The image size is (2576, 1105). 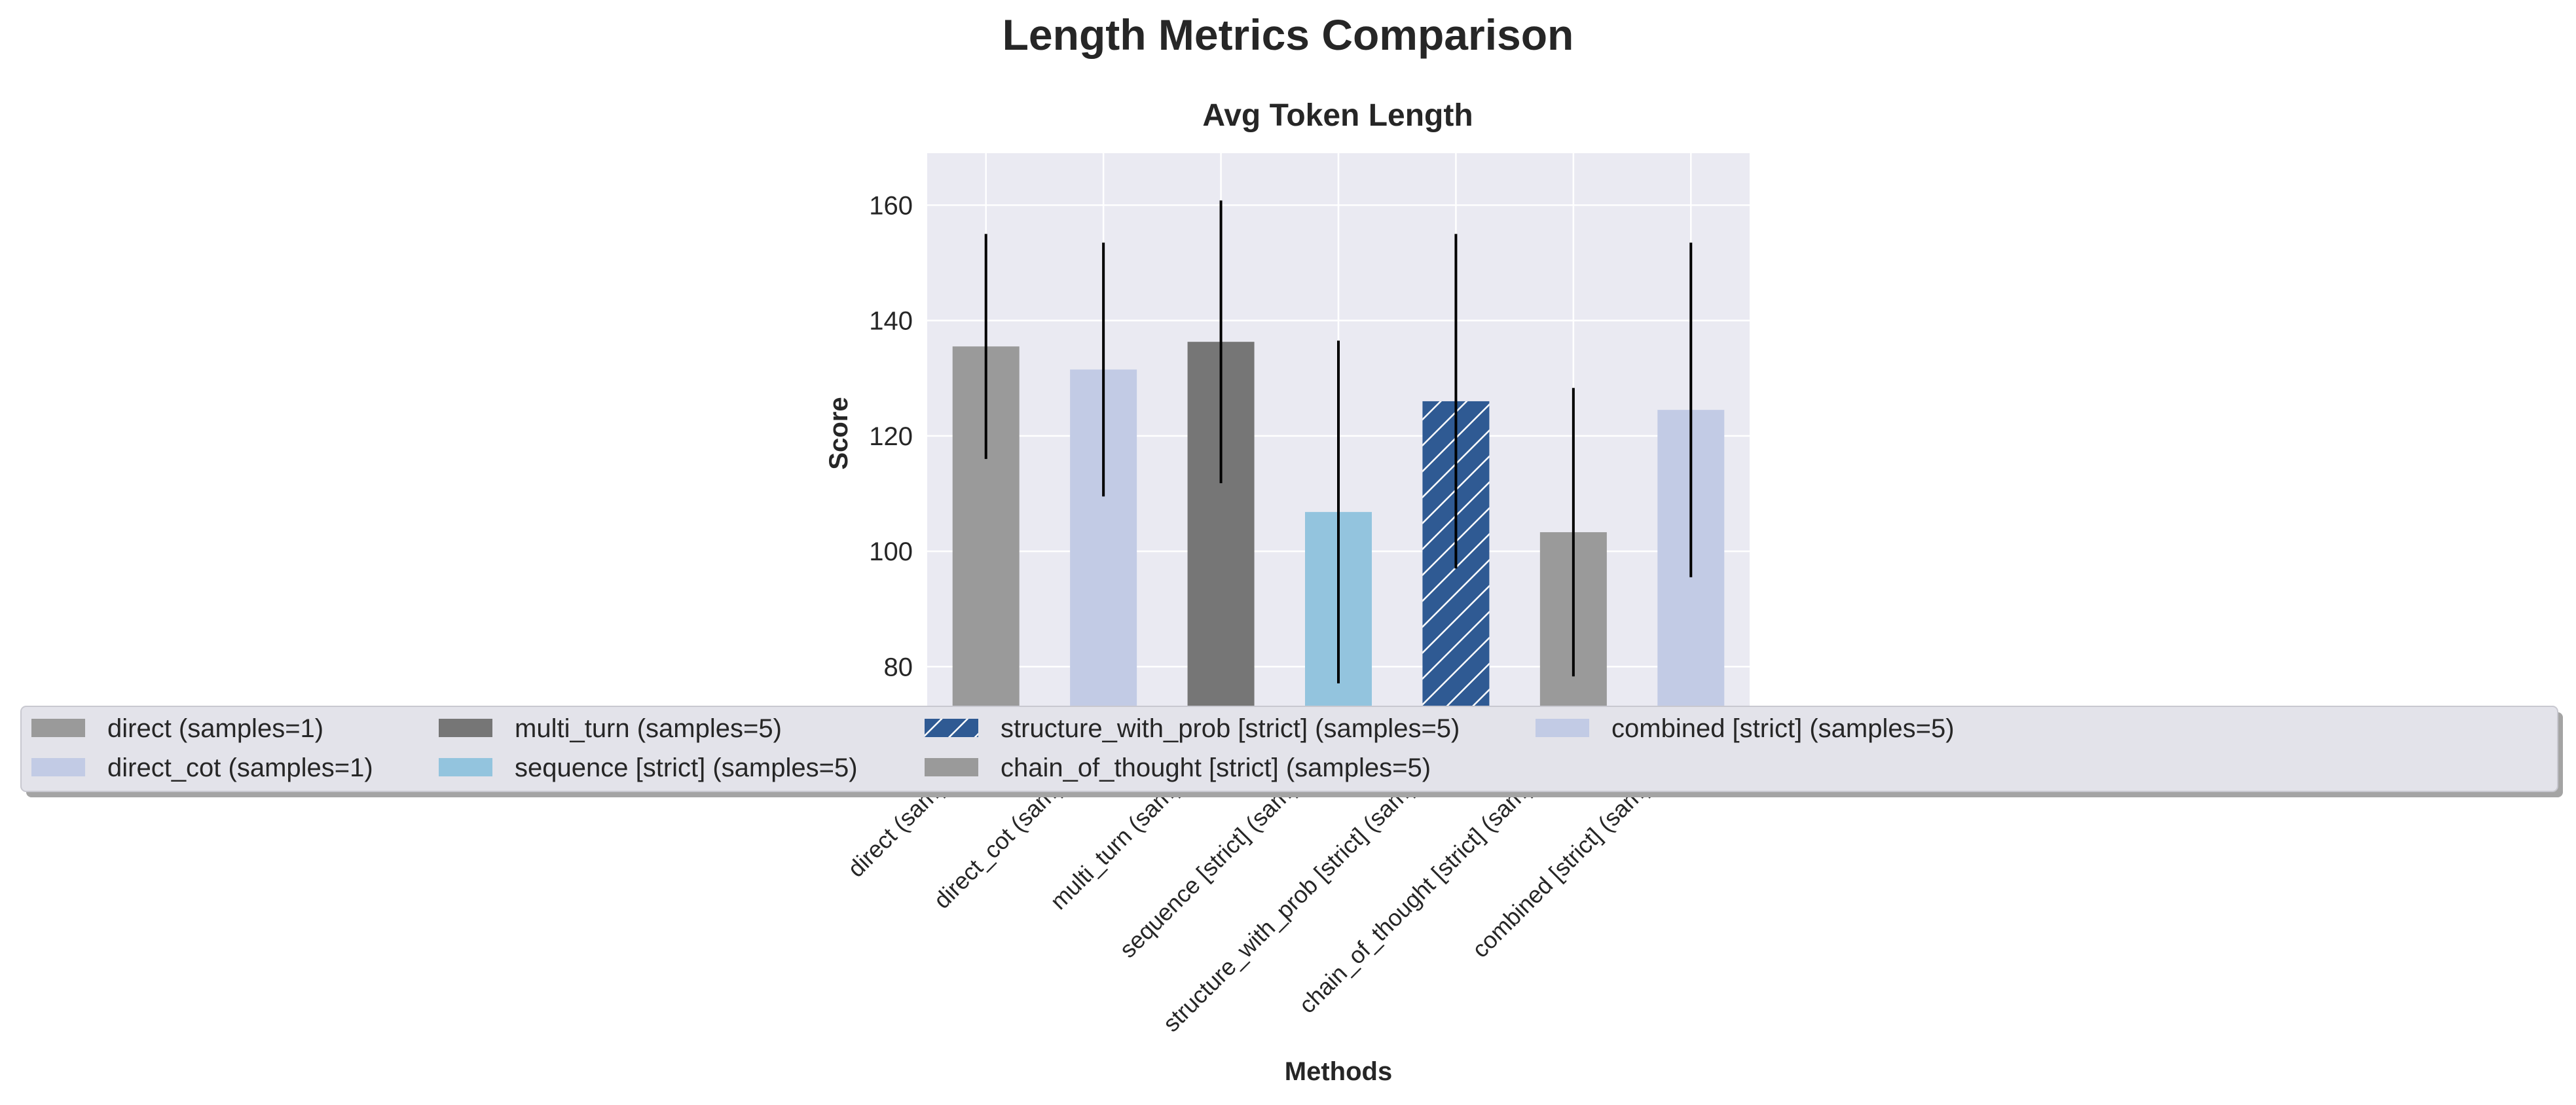 What do you see at coordinates (240, 767) in the screenshot?
I see `legend-label: direct_cot (samples=1)` at bounding box center [240, 767].